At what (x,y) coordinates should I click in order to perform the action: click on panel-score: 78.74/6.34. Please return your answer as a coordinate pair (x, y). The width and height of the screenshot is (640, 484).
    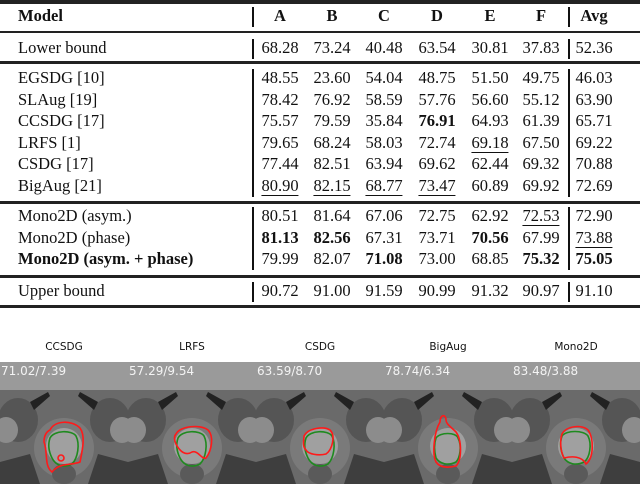
    Looking at the image, I should click on (418, 371).